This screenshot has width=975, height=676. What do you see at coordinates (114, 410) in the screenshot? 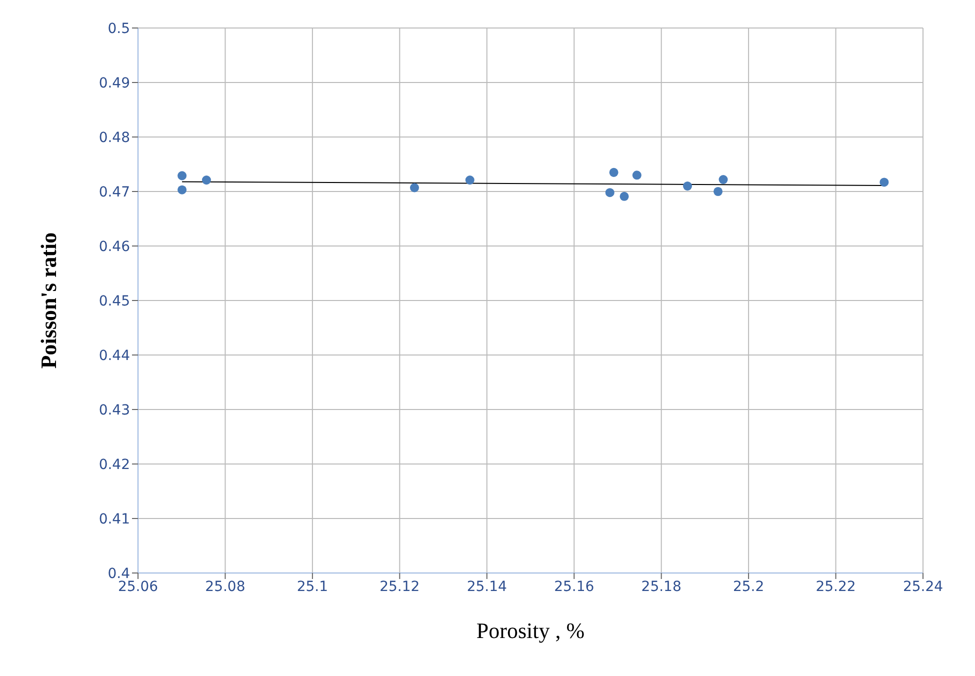
I see `y-tick-label: 0.43` at bounding box center [114, 410].